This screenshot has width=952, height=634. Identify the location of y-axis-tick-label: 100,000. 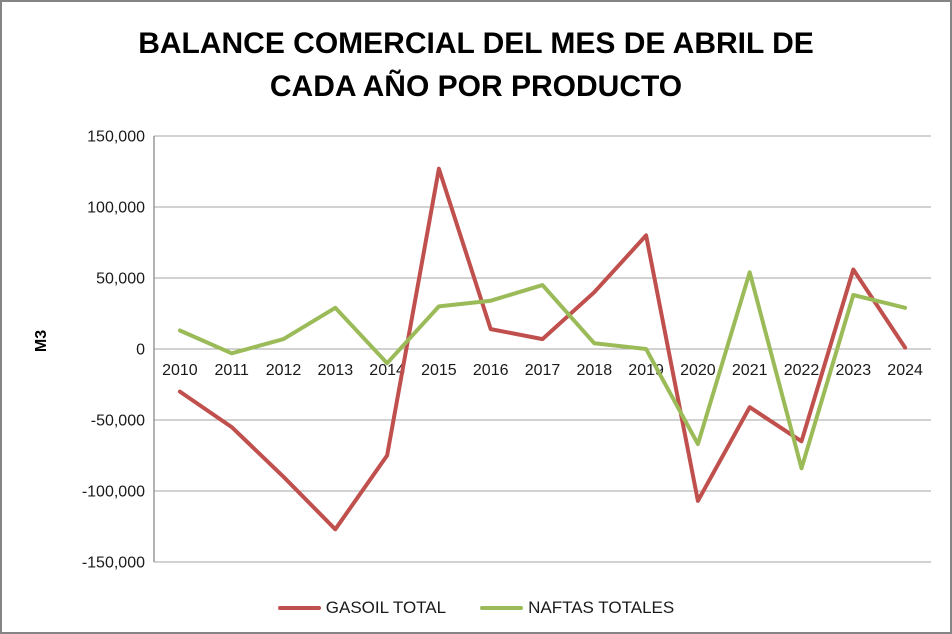
(116, 208).